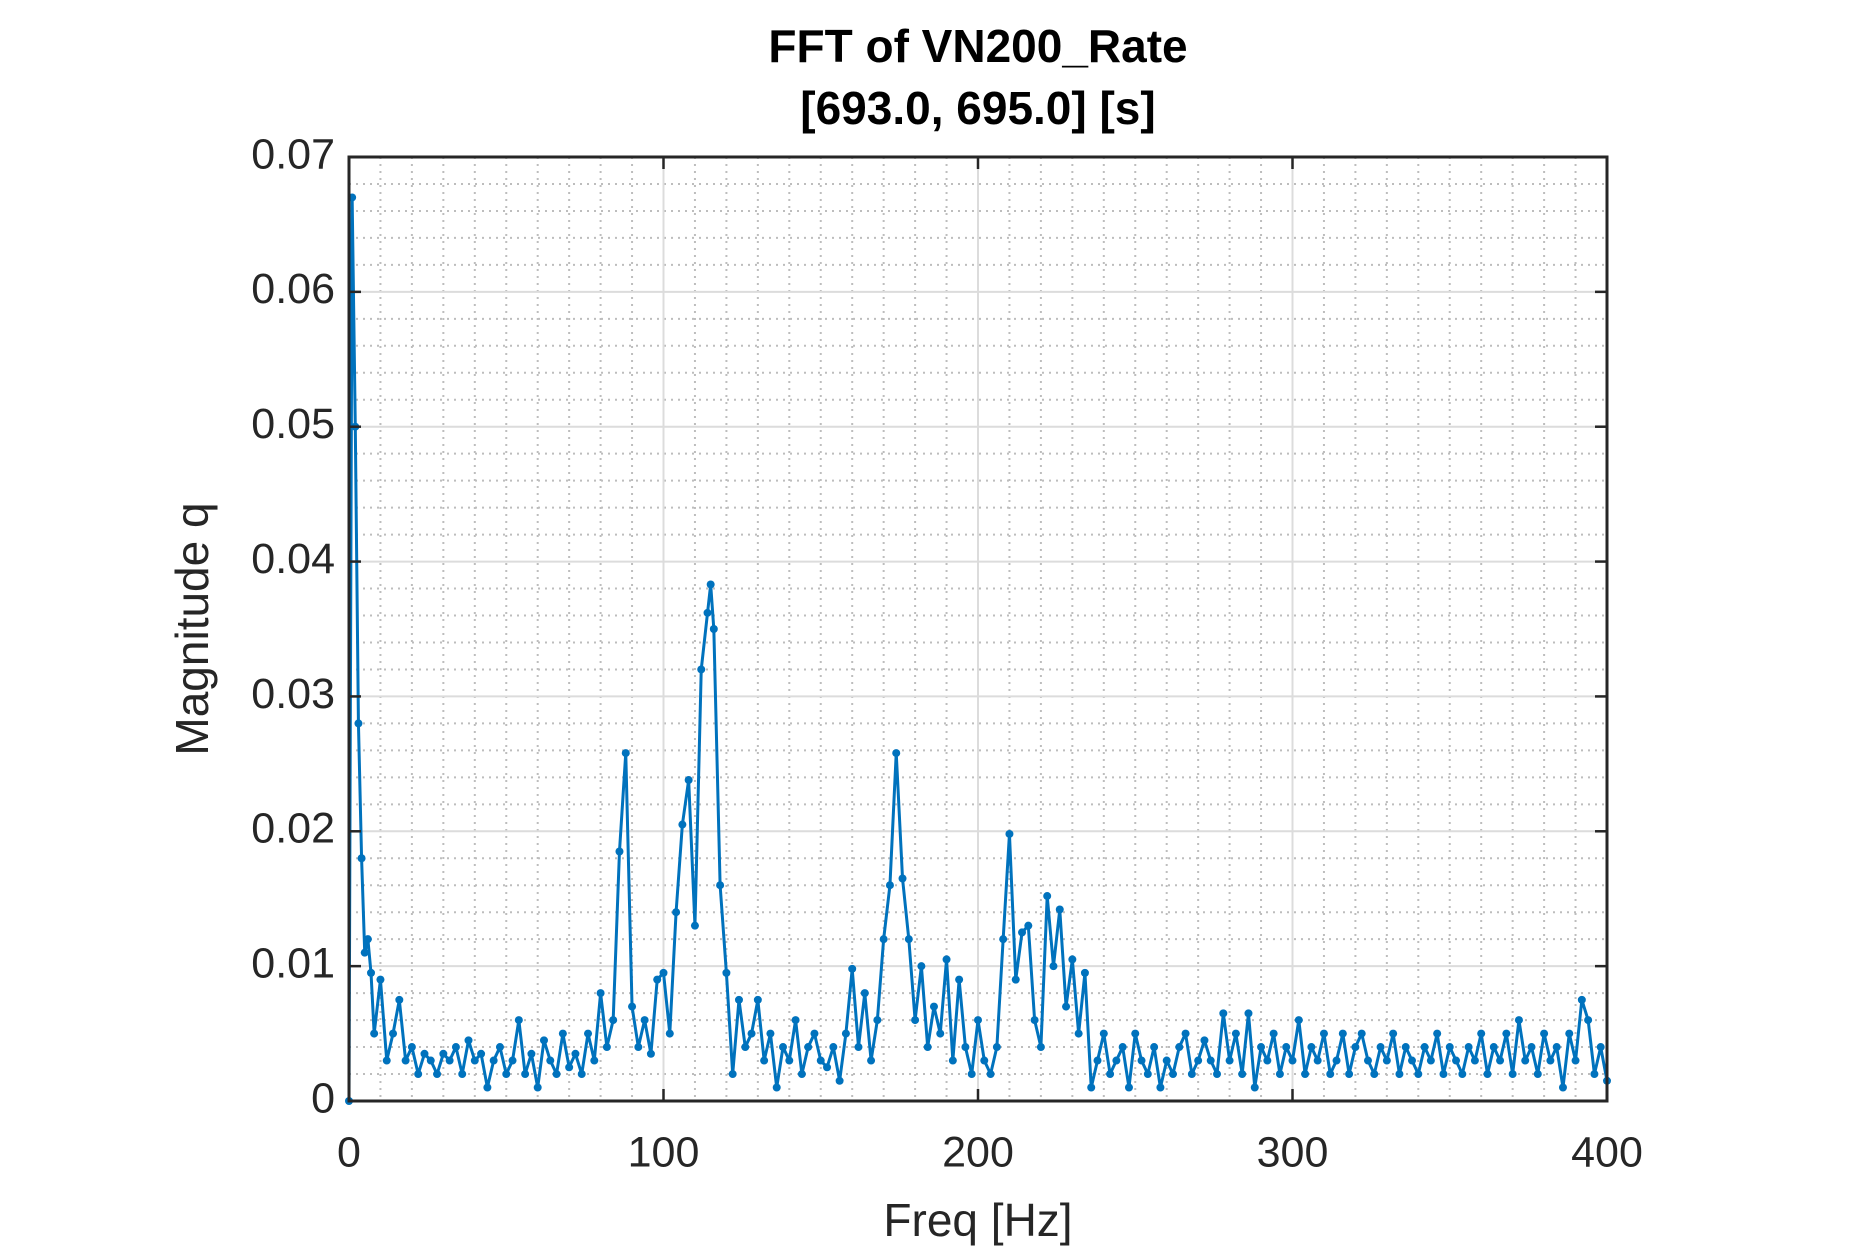 The height and width of the screenshot is (1250, 1875). Describe the element at coordinates (977, 108) in the screenshot. I see `chart-subtitle: [693.0, 695.0] [s]` at that location.